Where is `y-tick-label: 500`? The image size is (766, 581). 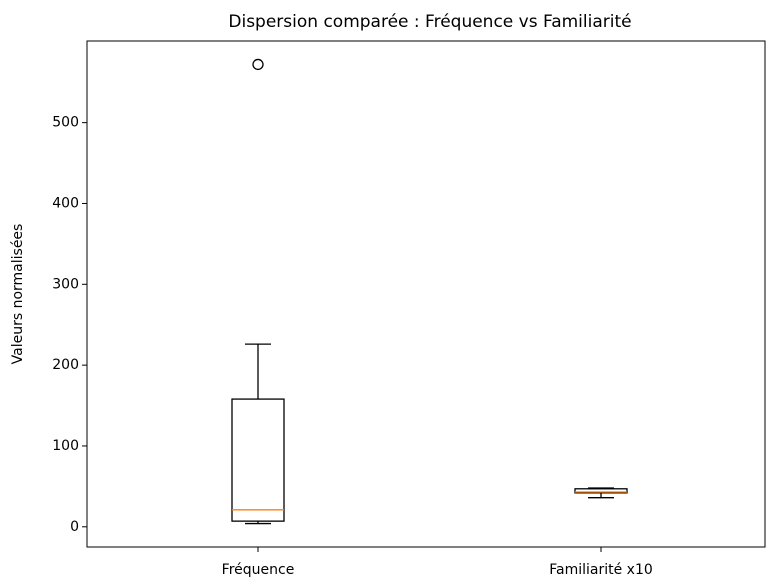
y-tick-label: 500 is located at coordinates (65, 123).